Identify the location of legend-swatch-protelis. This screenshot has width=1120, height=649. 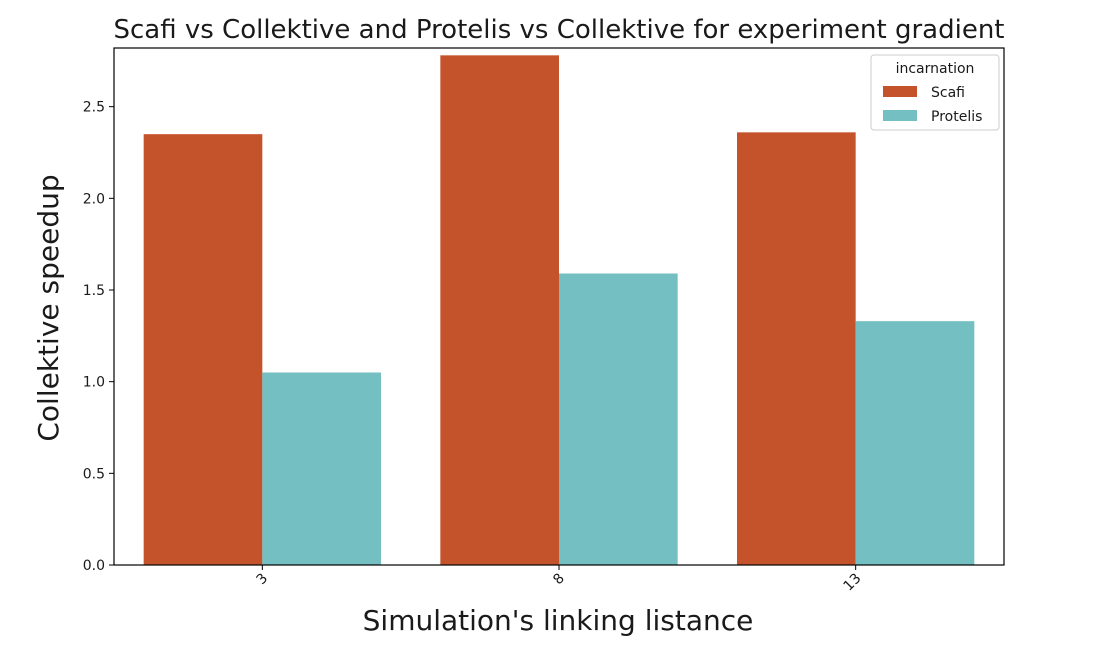
(900, 115).